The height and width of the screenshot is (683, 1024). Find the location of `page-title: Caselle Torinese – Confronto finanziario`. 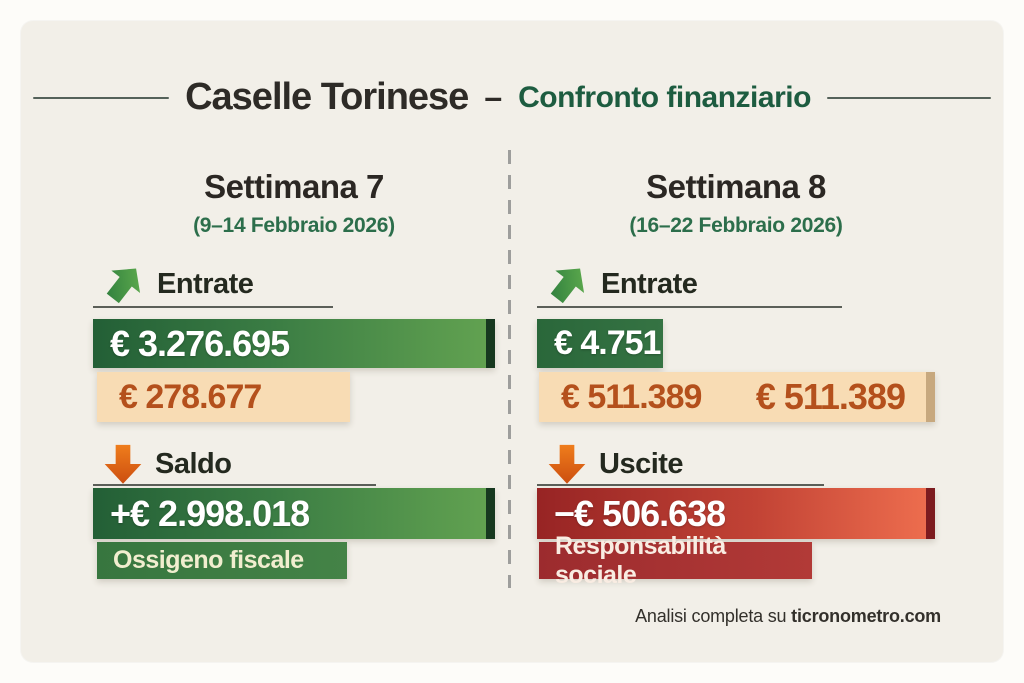

page-title: Caselle Torinese – Confronto finanziario is located at coordinates (512, 97).